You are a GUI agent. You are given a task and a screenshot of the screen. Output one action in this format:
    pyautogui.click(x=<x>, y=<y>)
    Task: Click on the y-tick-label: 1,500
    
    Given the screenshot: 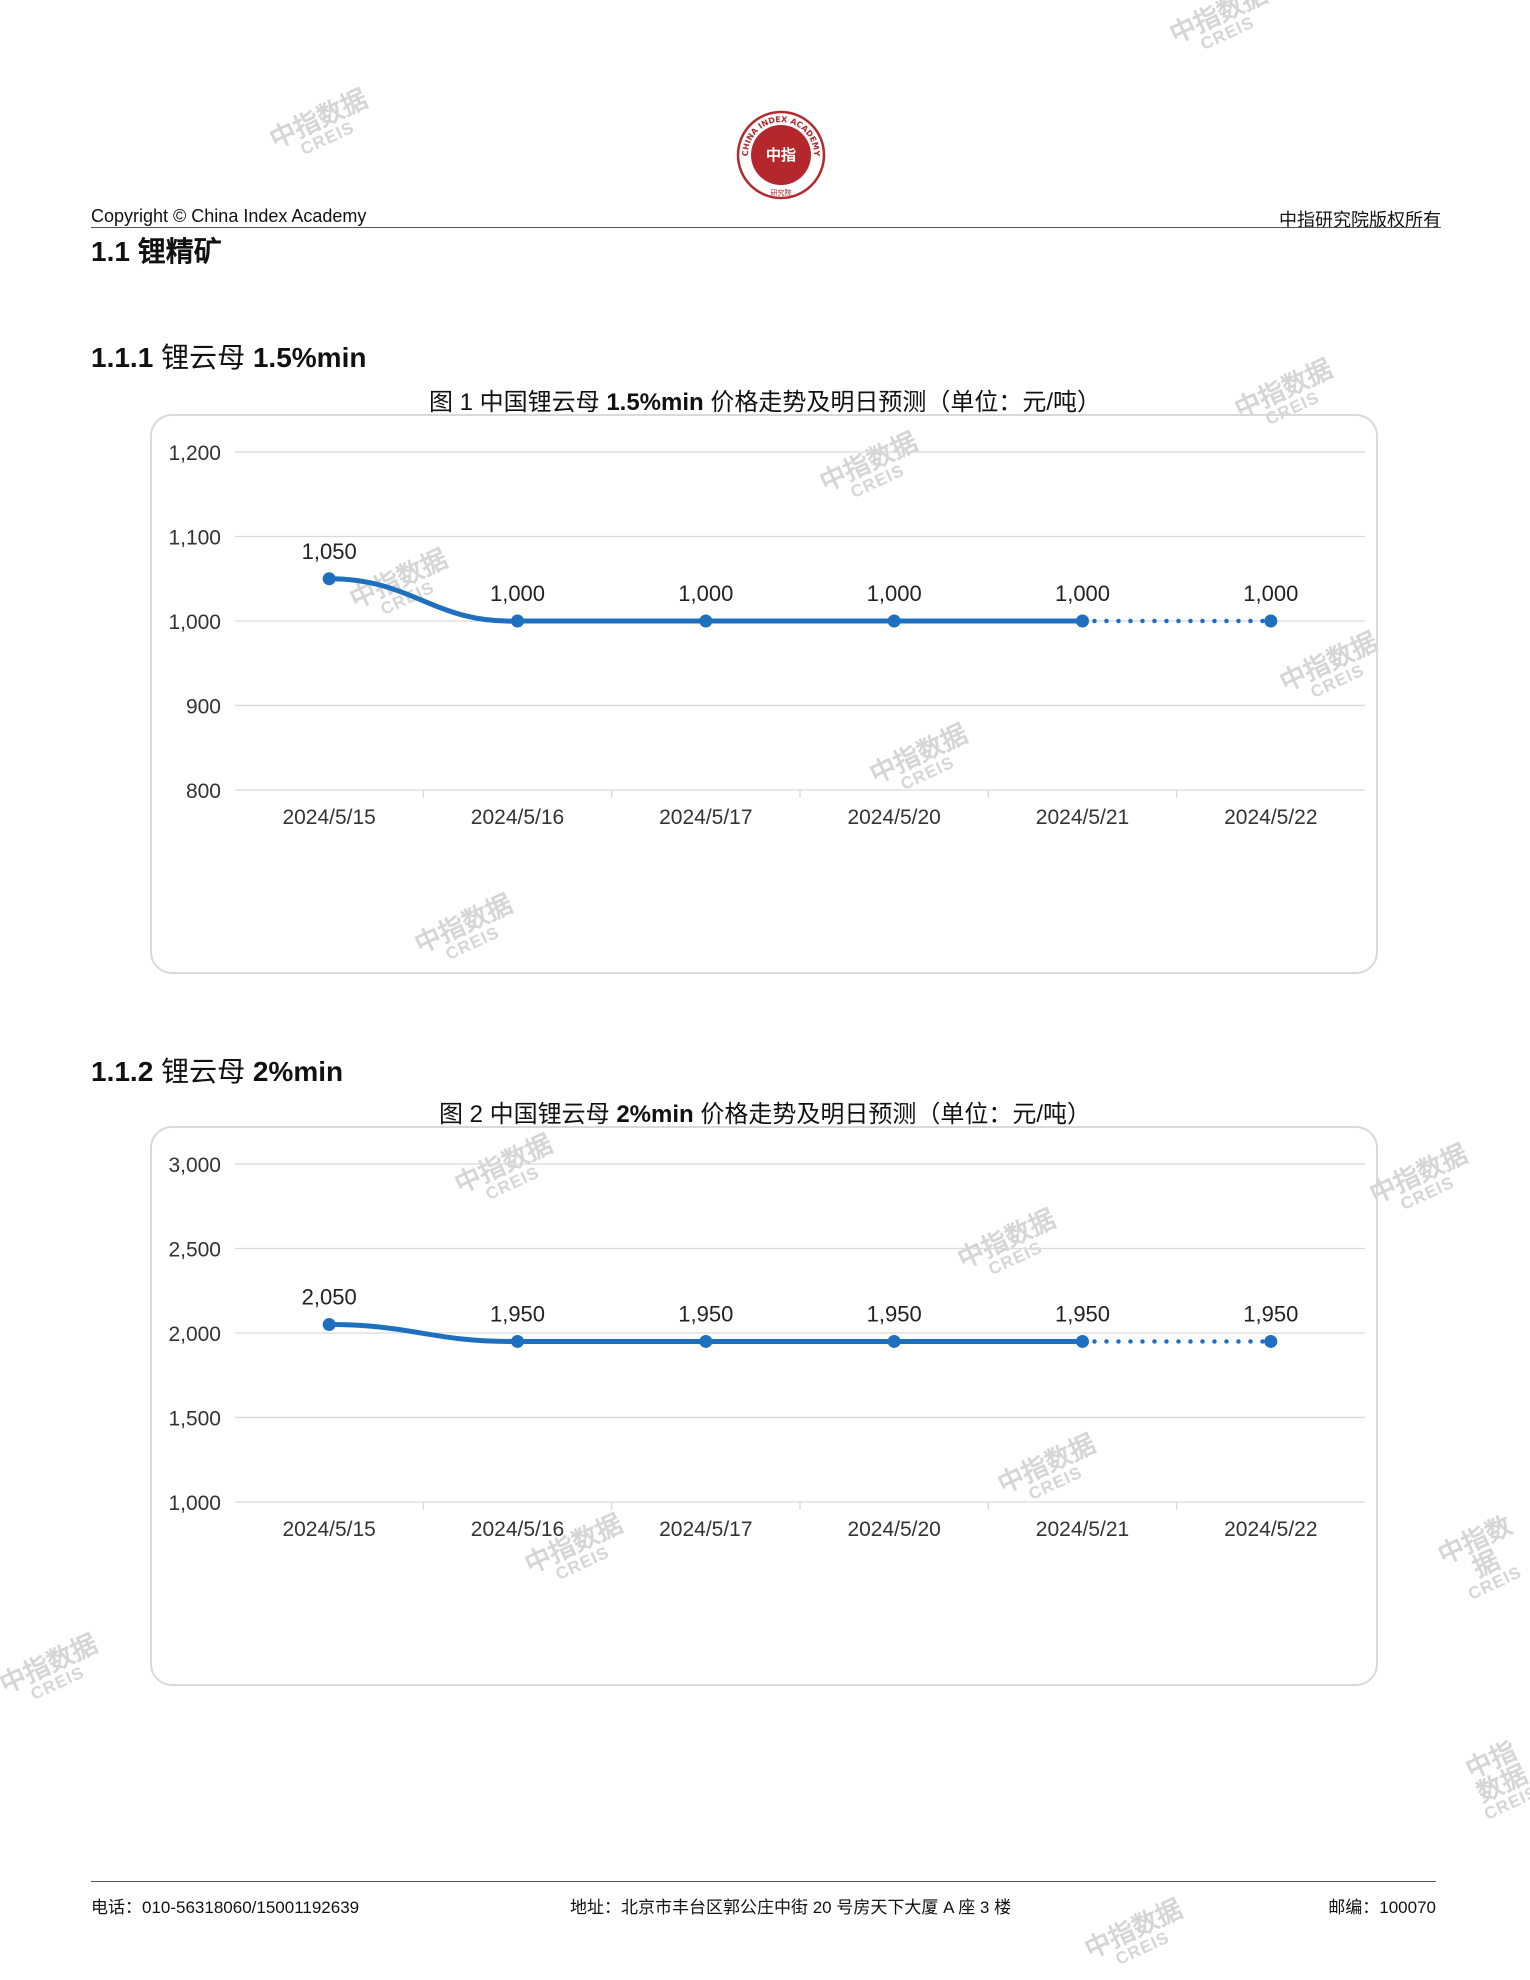 What is the action you would take?
    pyautogui.click(x=194, y=1419)
    